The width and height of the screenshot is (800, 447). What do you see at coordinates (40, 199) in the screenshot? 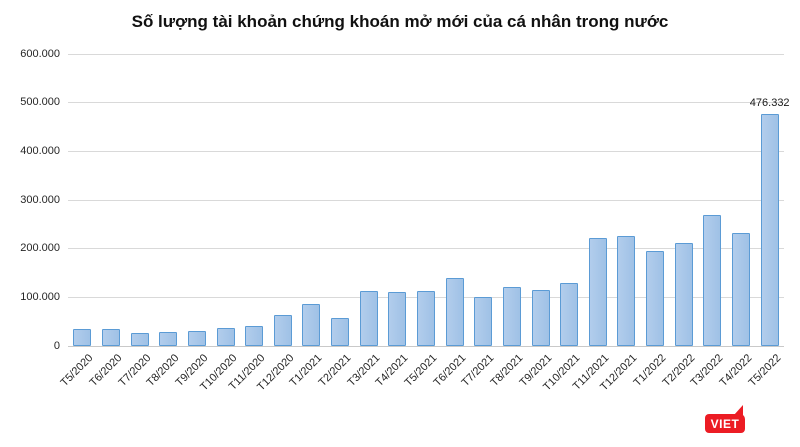
I see `y-tick-label: 300.000` at bounding box center [40, 199].